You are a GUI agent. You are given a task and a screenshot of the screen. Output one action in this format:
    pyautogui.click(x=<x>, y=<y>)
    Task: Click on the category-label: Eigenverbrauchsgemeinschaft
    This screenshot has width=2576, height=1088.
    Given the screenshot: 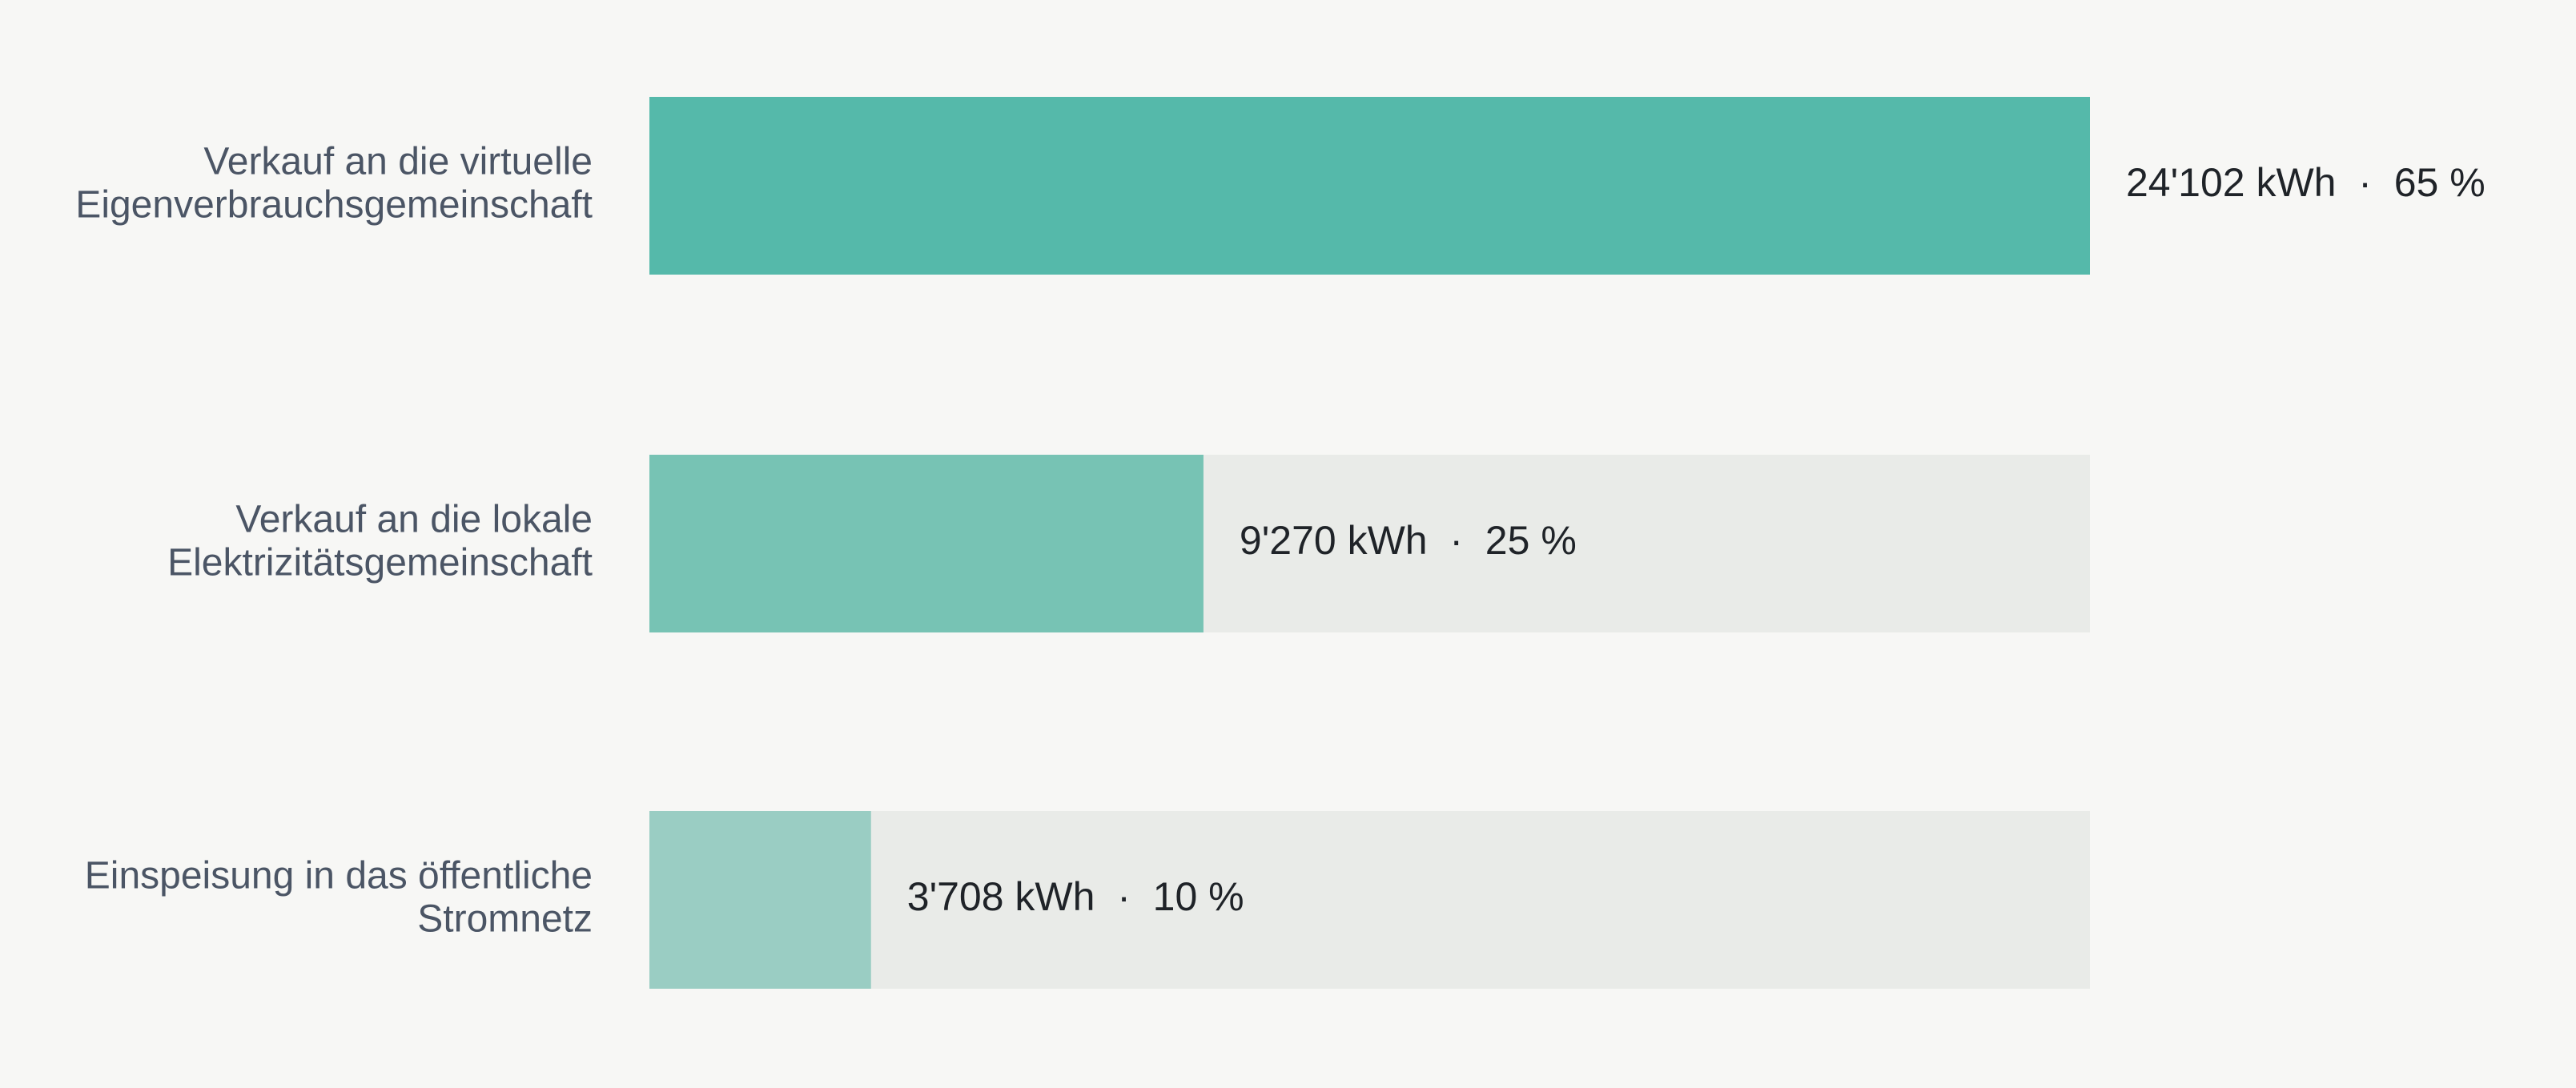 What is the action you would take?
    pyautogui.click(x=334, y=205)
    